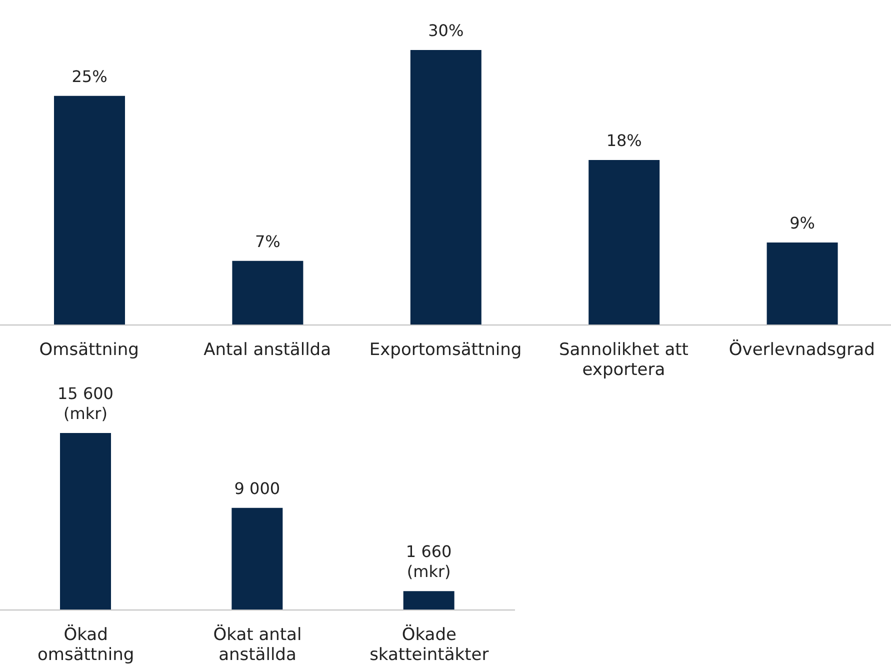  I want to click on x-tick-label: Antal anställda, so click(268, 350).